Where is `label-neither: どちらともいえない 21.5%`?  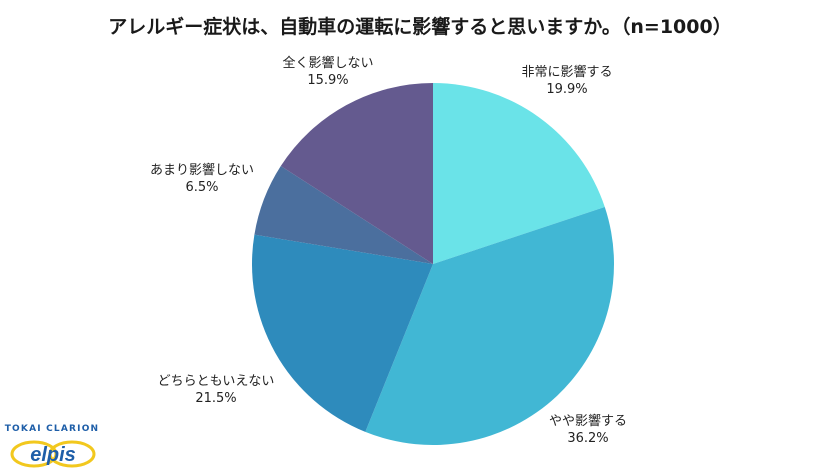 label-neither: どちらともいえない 21.5% is located at coordinates (216, 390).